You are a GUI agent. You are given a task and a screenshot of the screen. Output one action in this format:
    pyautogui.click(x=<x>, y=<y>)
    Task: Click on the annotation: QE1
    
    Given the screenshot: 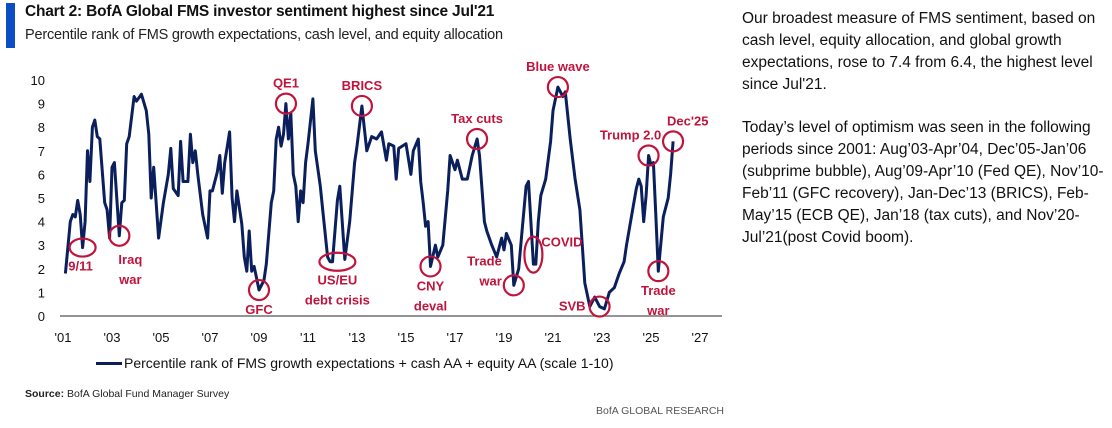 What is the action you would take?
    pyautogui.click(x=286, y=95)
    